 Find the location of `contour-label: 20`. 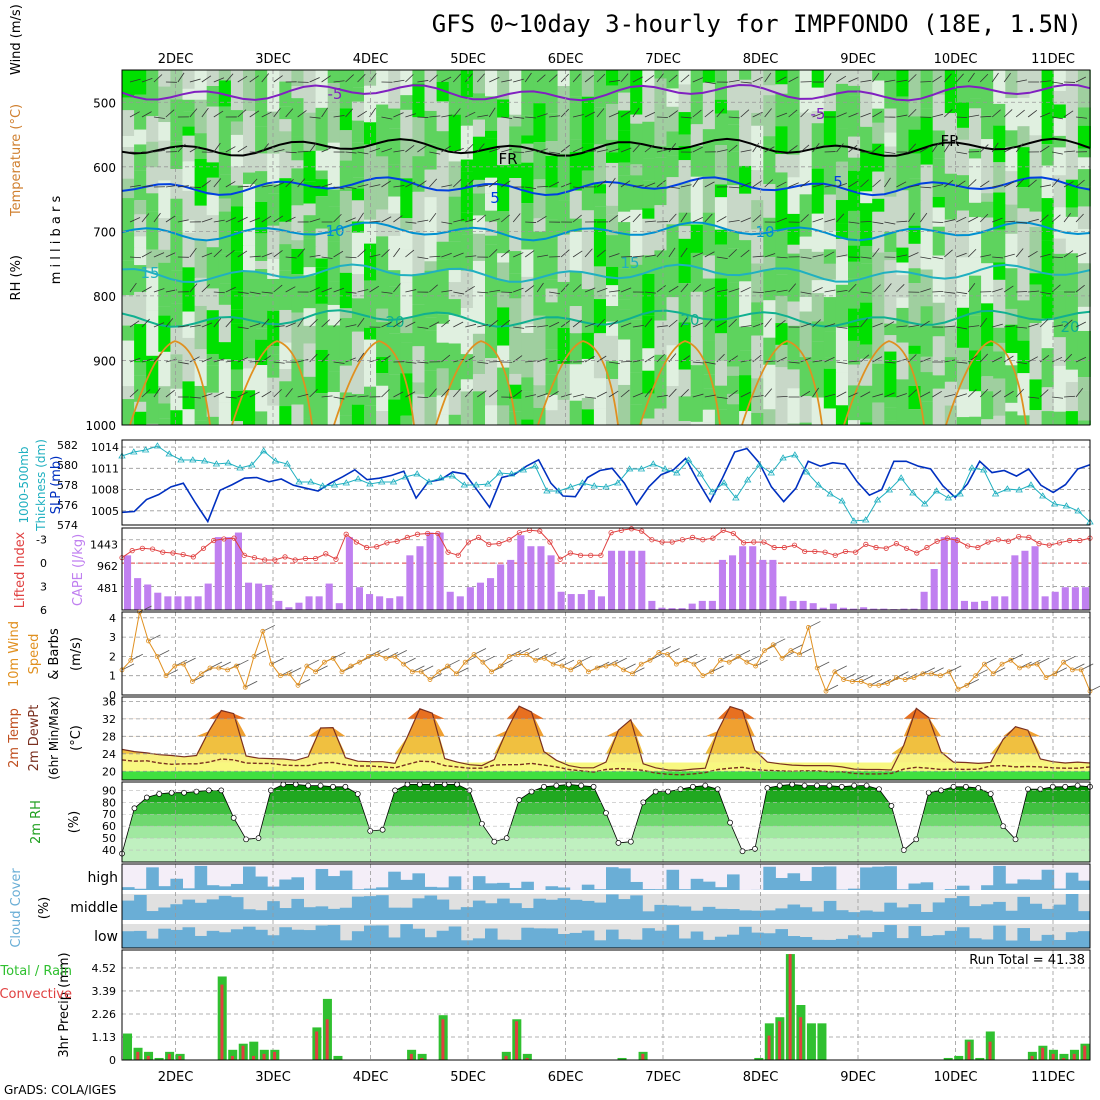

contour-label: 20 is located at coordinates (1069, 327).